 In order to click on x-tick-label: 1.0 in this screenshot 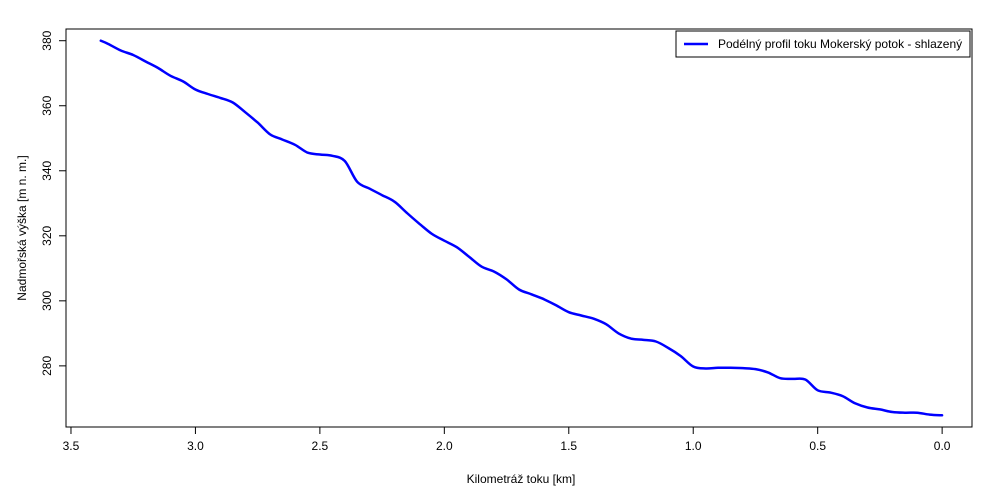, I will do `click(693, 446)`.